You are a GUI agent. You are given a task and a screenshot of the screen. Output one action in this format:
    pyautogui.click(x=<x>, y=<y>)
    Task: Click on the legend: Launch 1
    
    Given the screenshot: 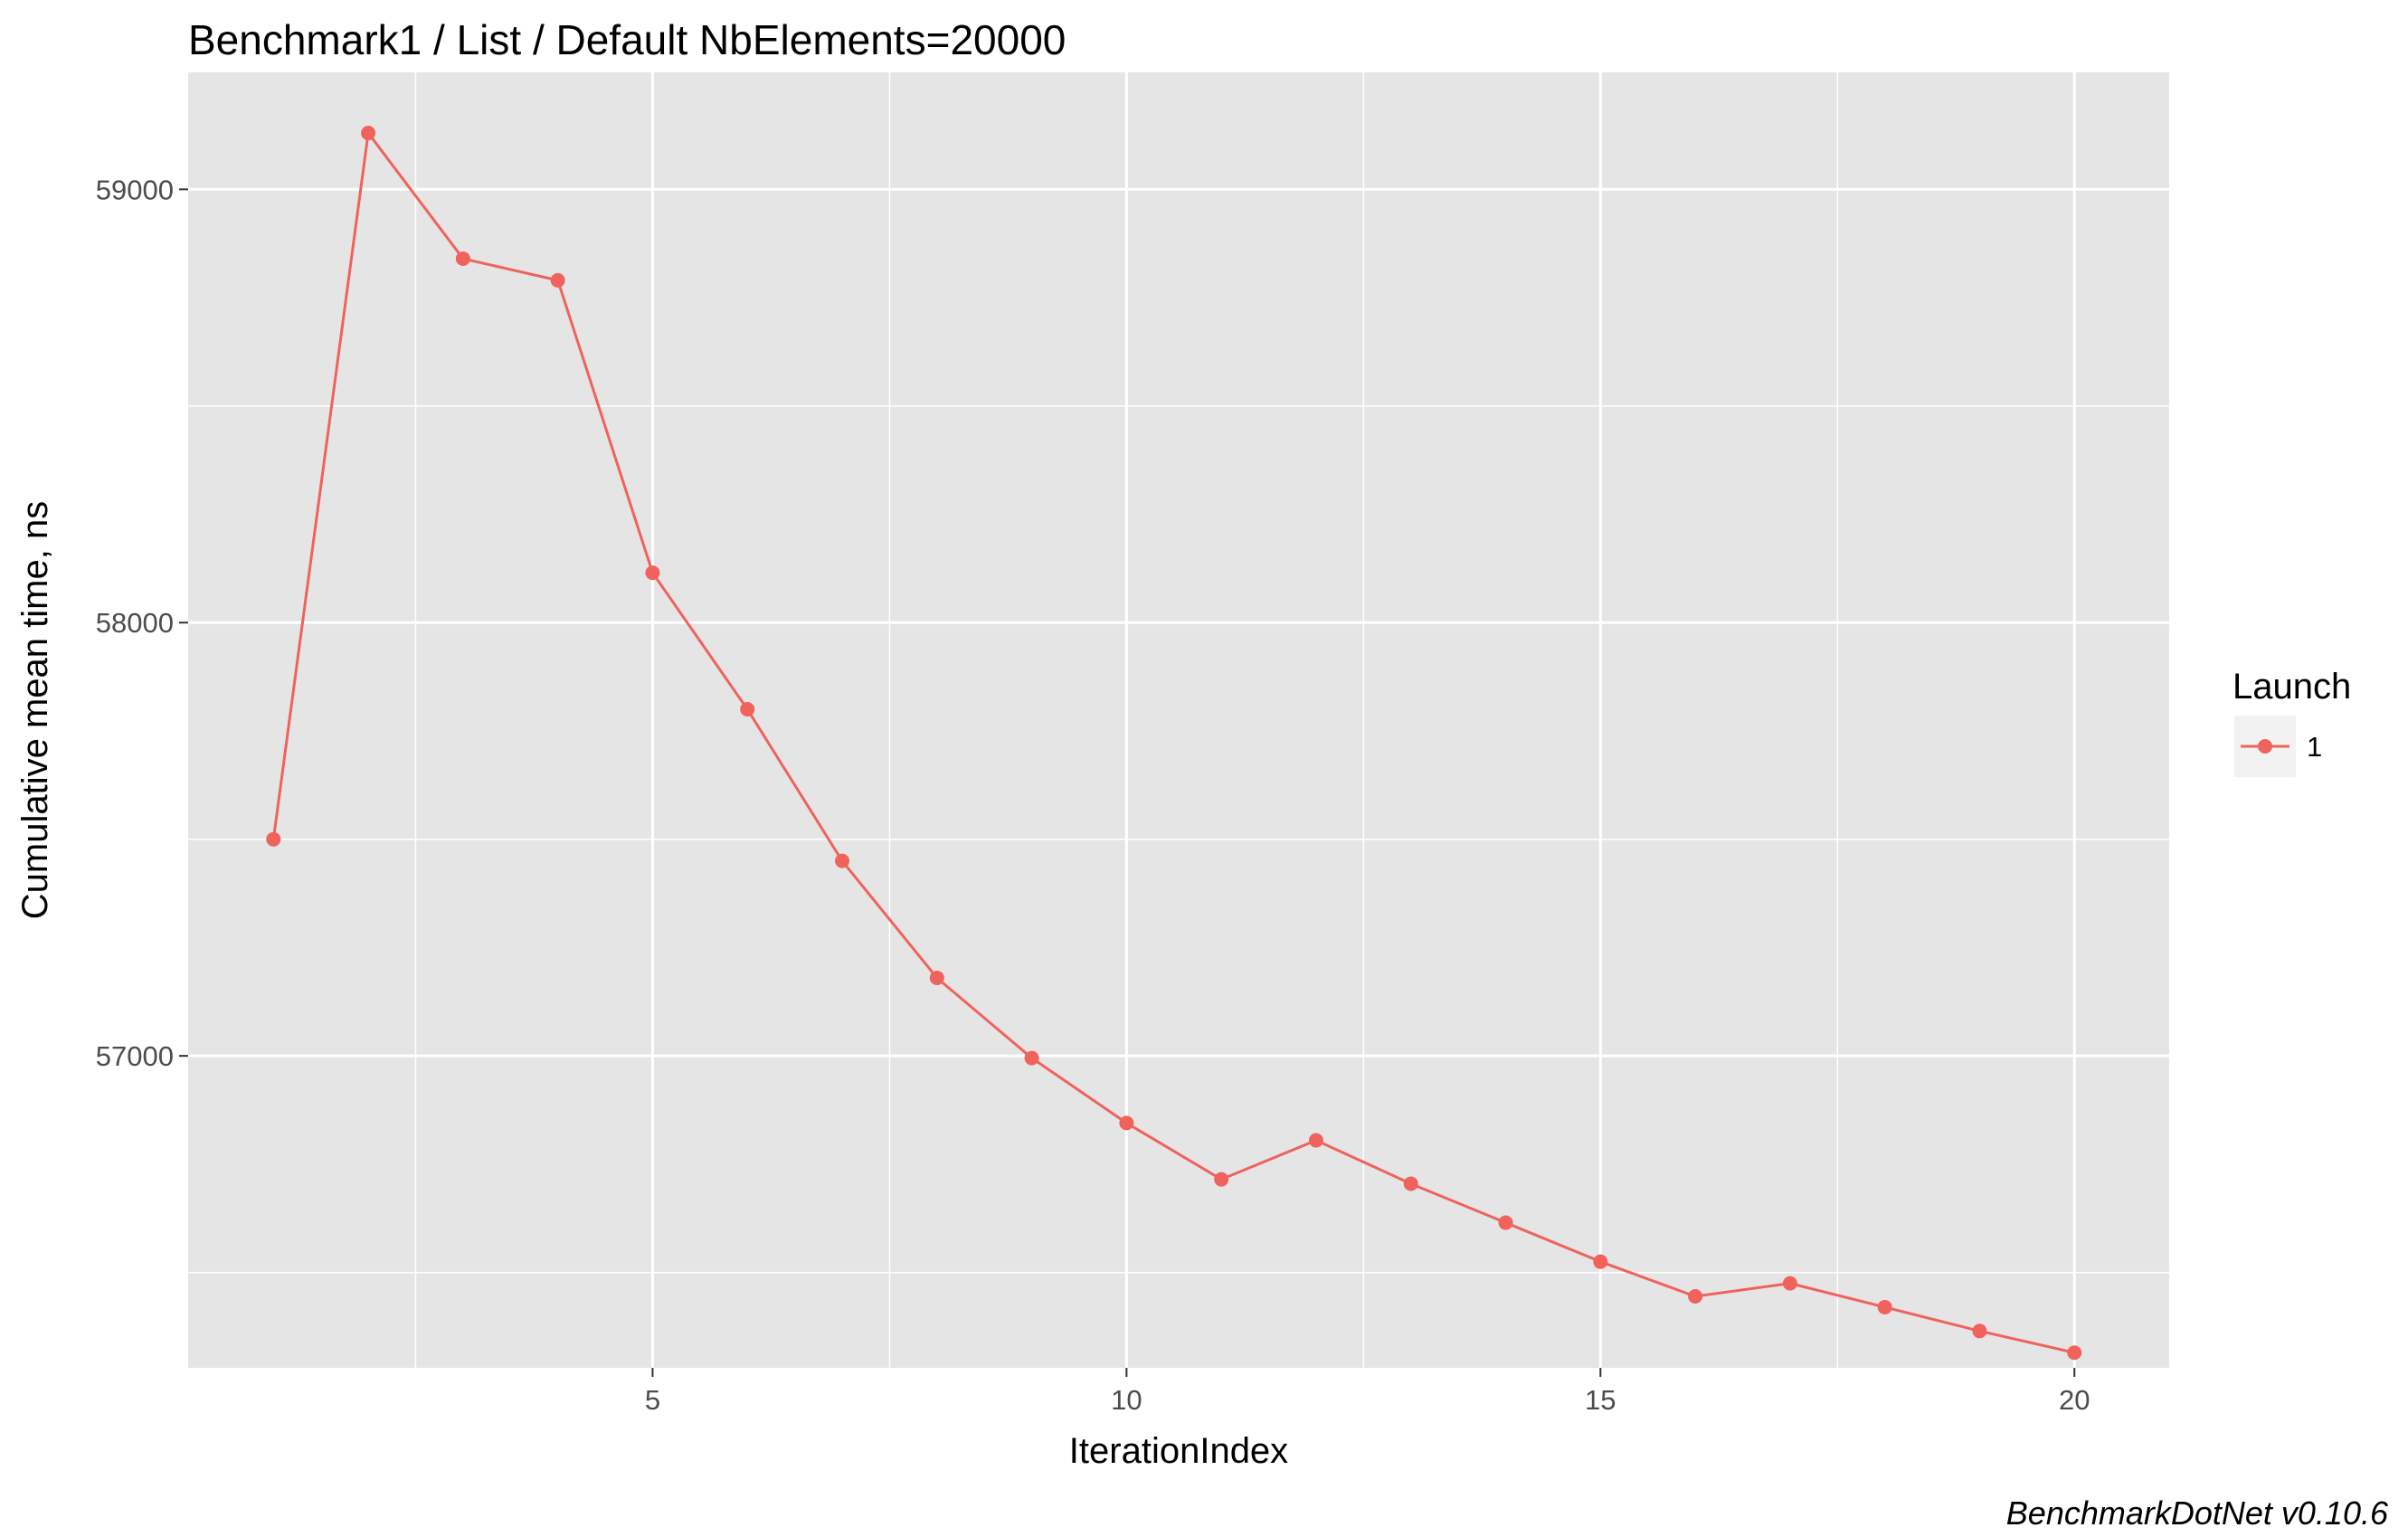 What is the action you would take?
    pyautogui.click(x=2292, y=722)
    